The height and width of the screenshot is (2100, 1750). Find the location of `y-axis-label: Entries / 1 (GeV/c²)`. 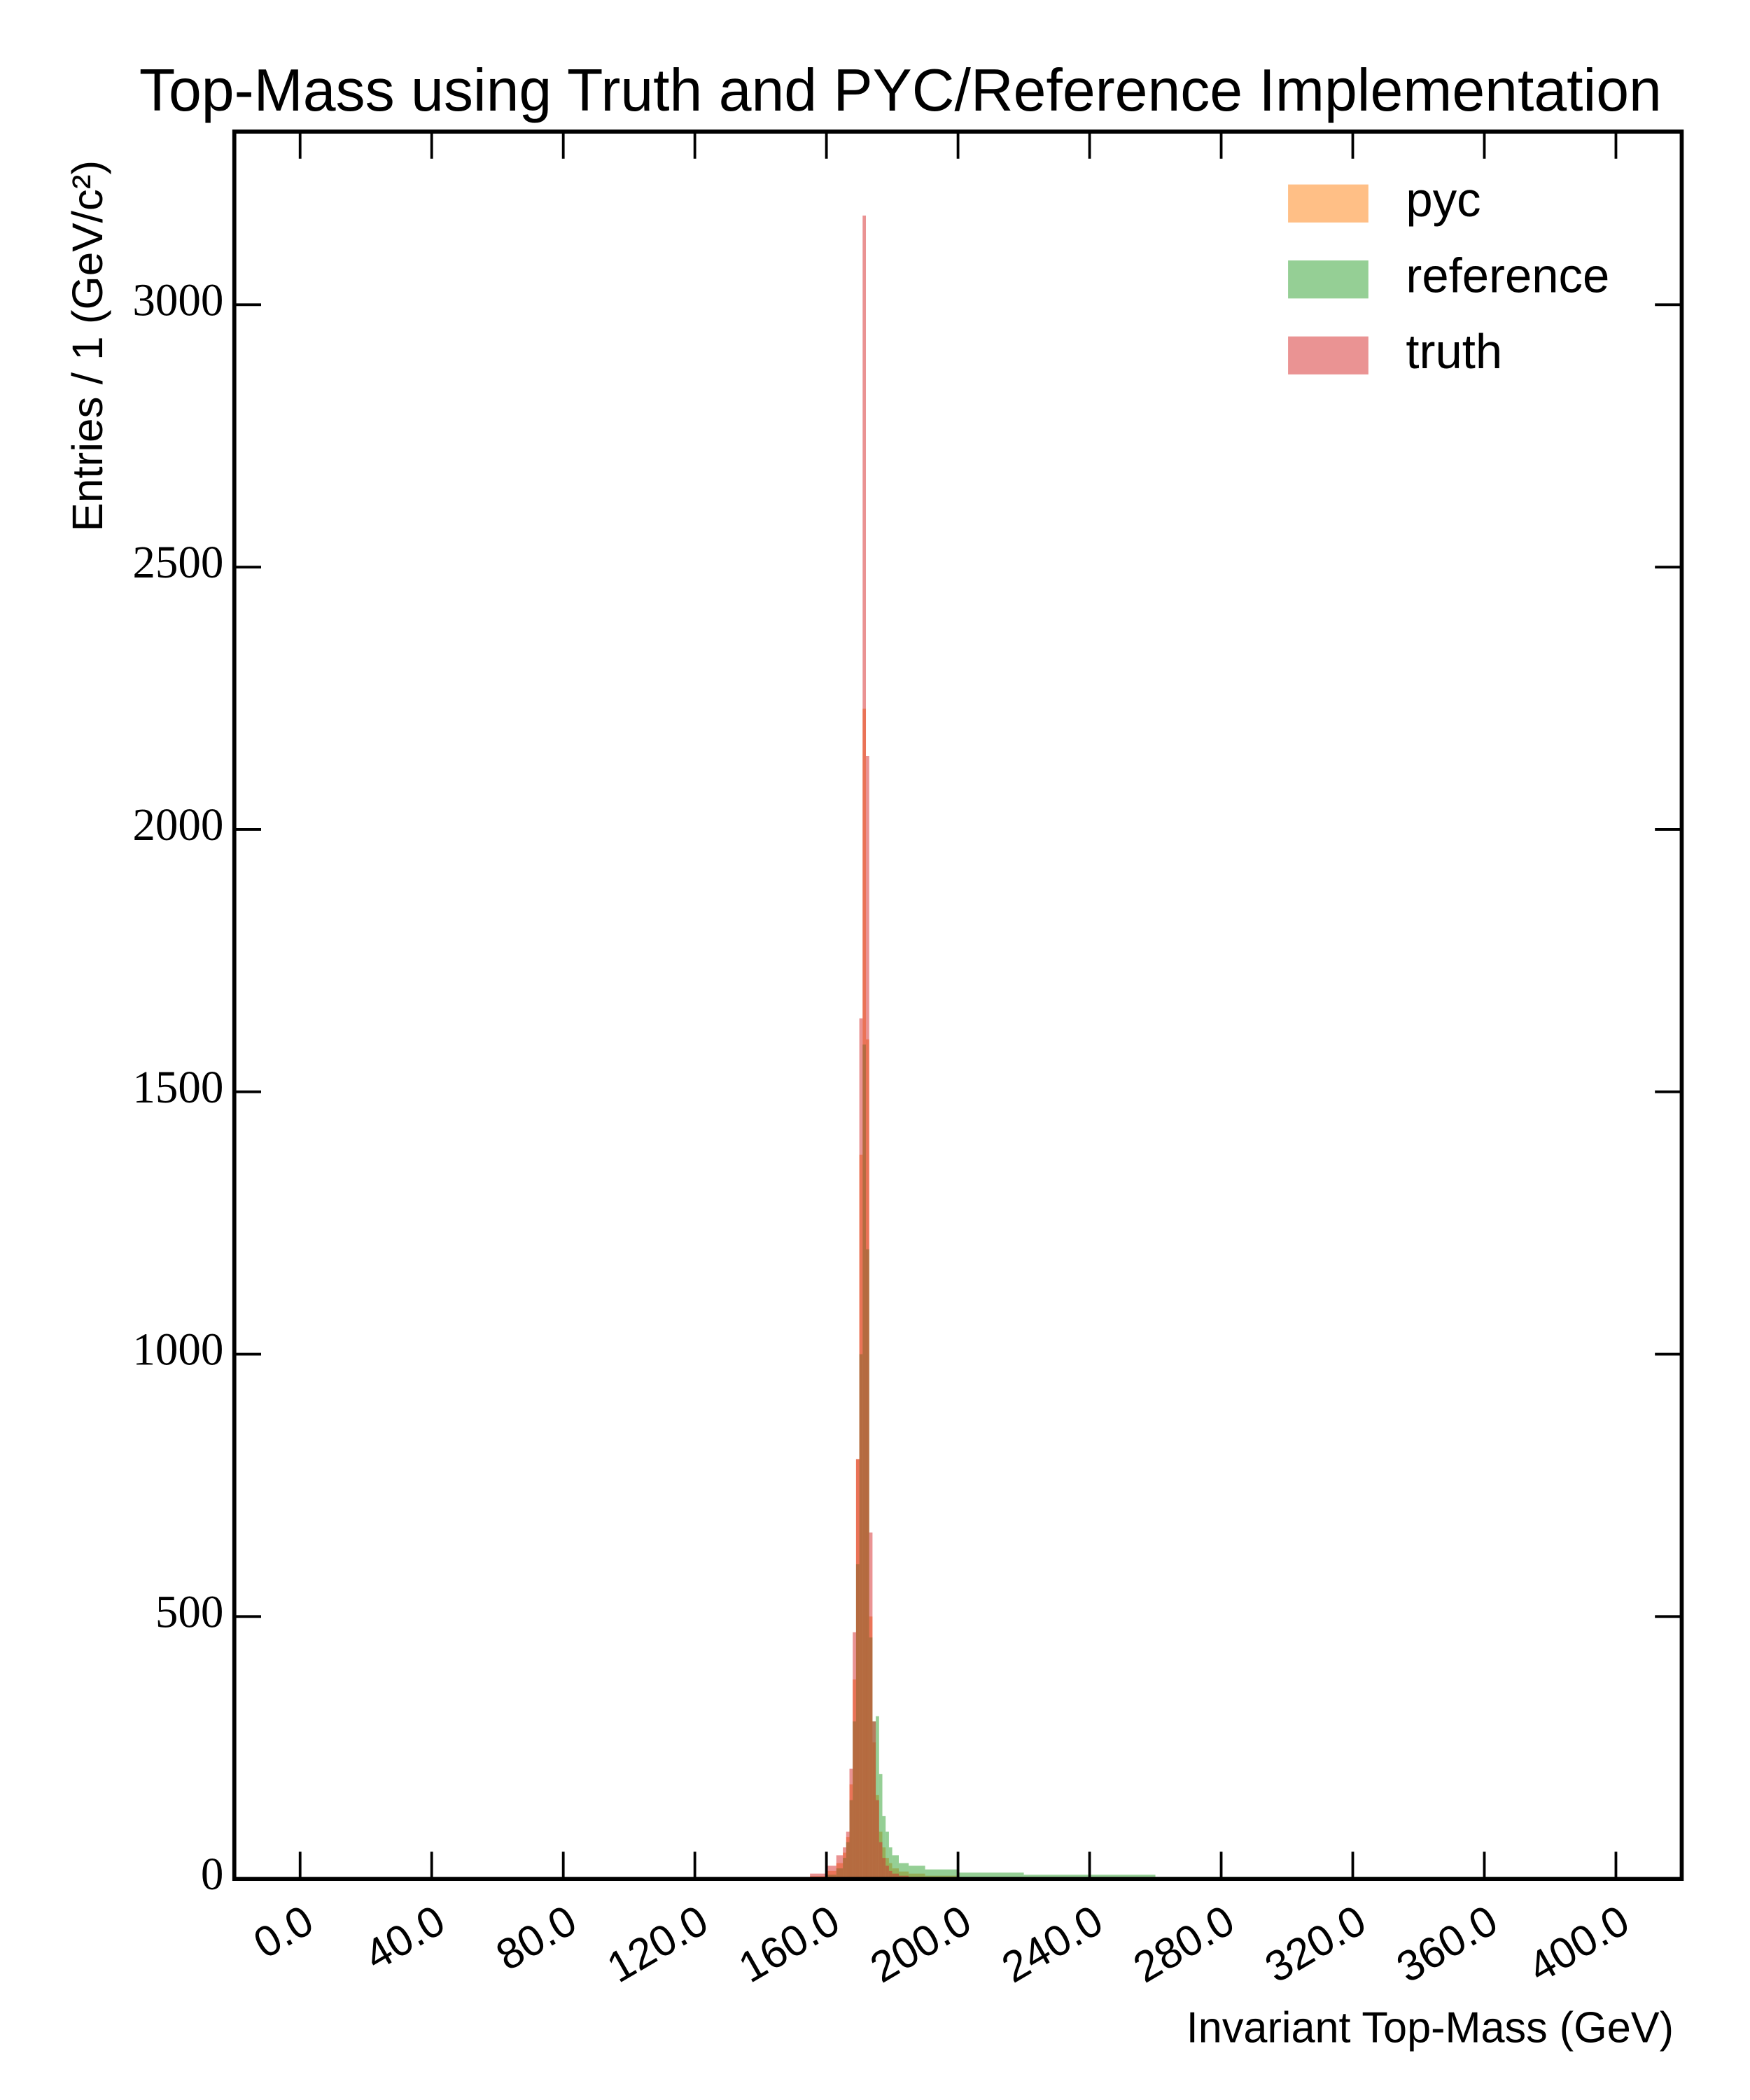

y-axis-label: Entries / 1 (GeV/c²) is located at coordinates (88, 346).